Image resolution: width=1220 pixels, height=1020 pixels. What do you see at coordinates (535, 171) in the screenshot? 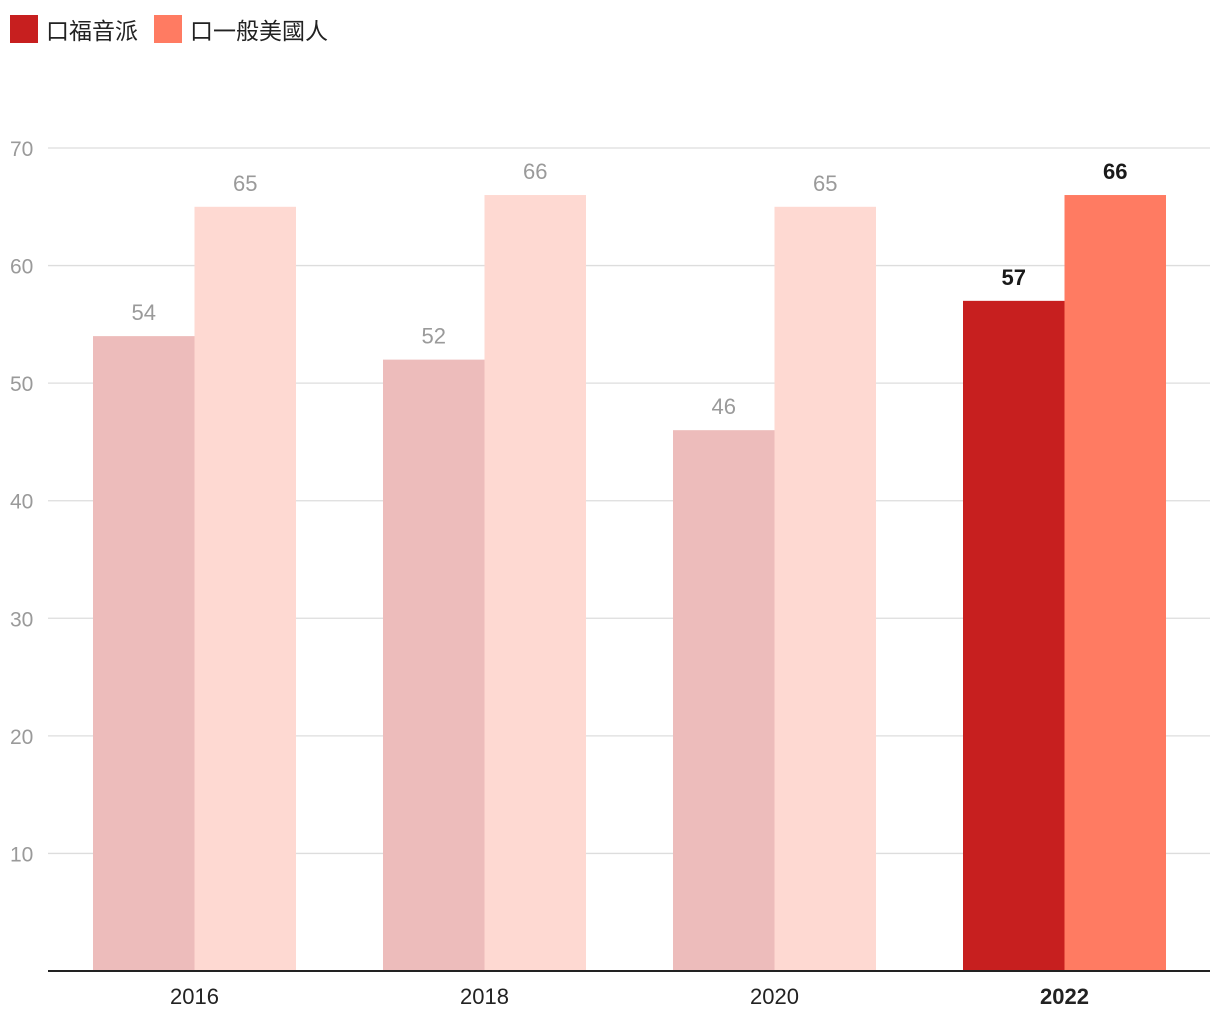
I see `value-label-2018-series-1: 66` at bounding box center [535, 171].